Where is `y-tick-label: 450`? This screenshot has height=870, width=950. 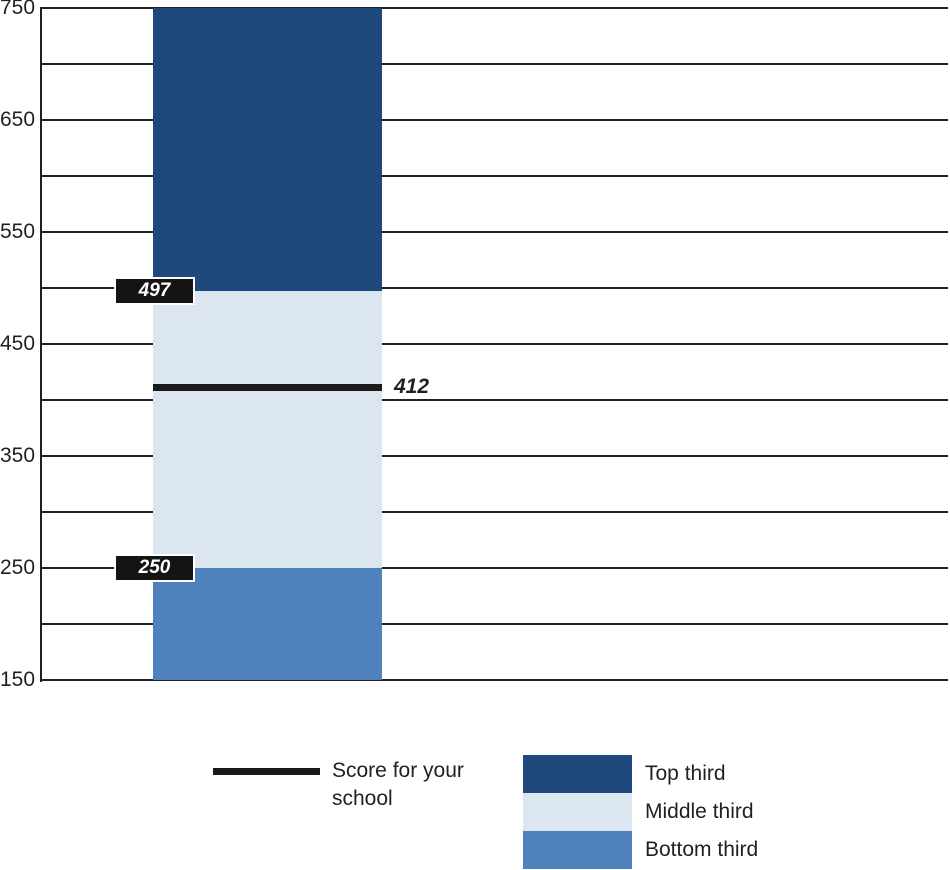 y-tick-label: 450 is located at coordinates (18, 343).